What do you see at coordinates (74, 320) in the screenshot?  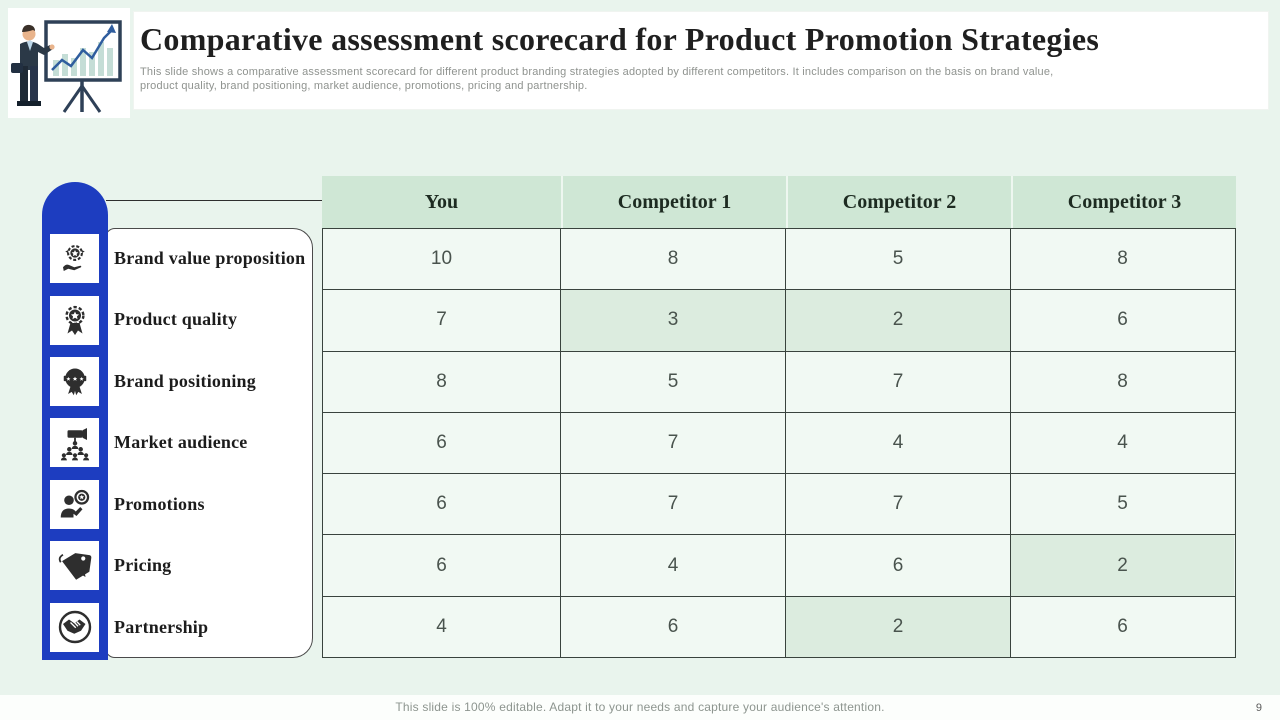 I see `product-quality-icon` at bounding box center [74, 320].